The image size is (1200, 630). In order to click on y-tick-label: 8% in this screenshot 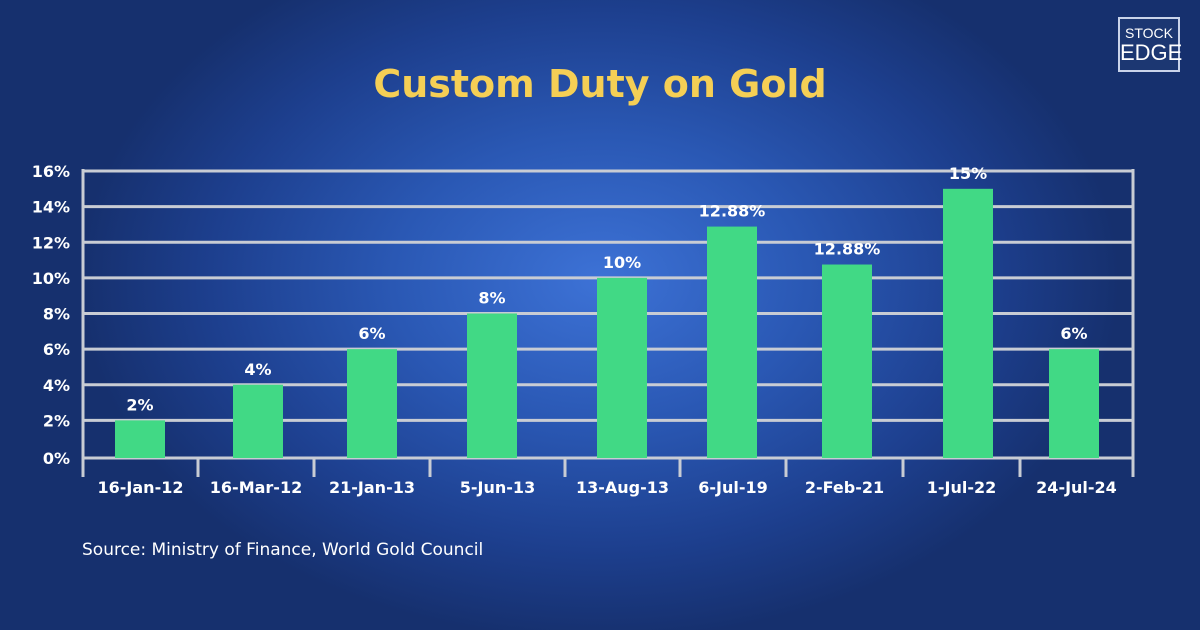, I will do `click(56, 314)`.